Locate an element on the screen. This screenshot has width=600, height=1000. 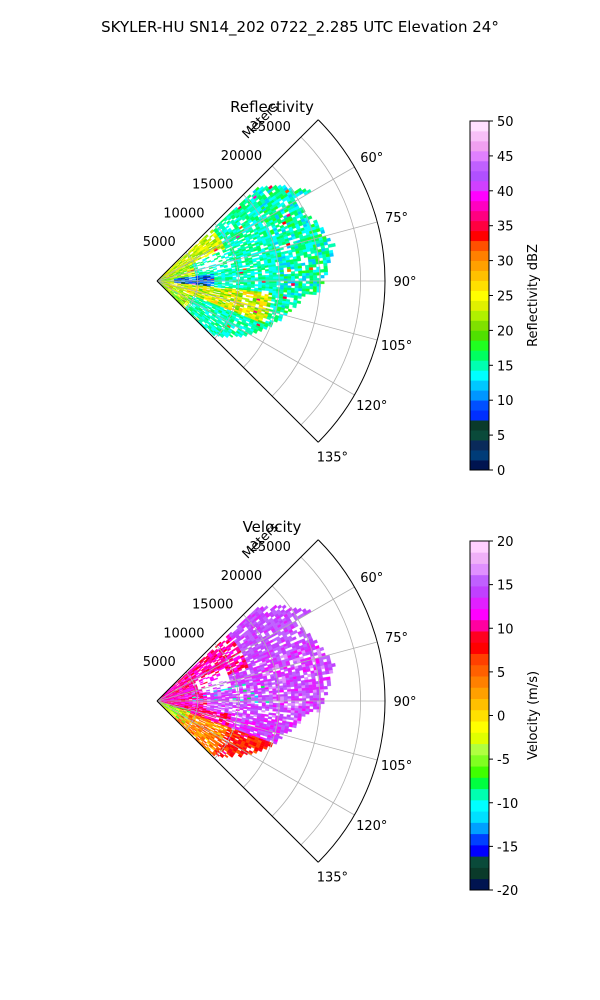
theta-tick-label: 105° is located at coordinates (396, 346).